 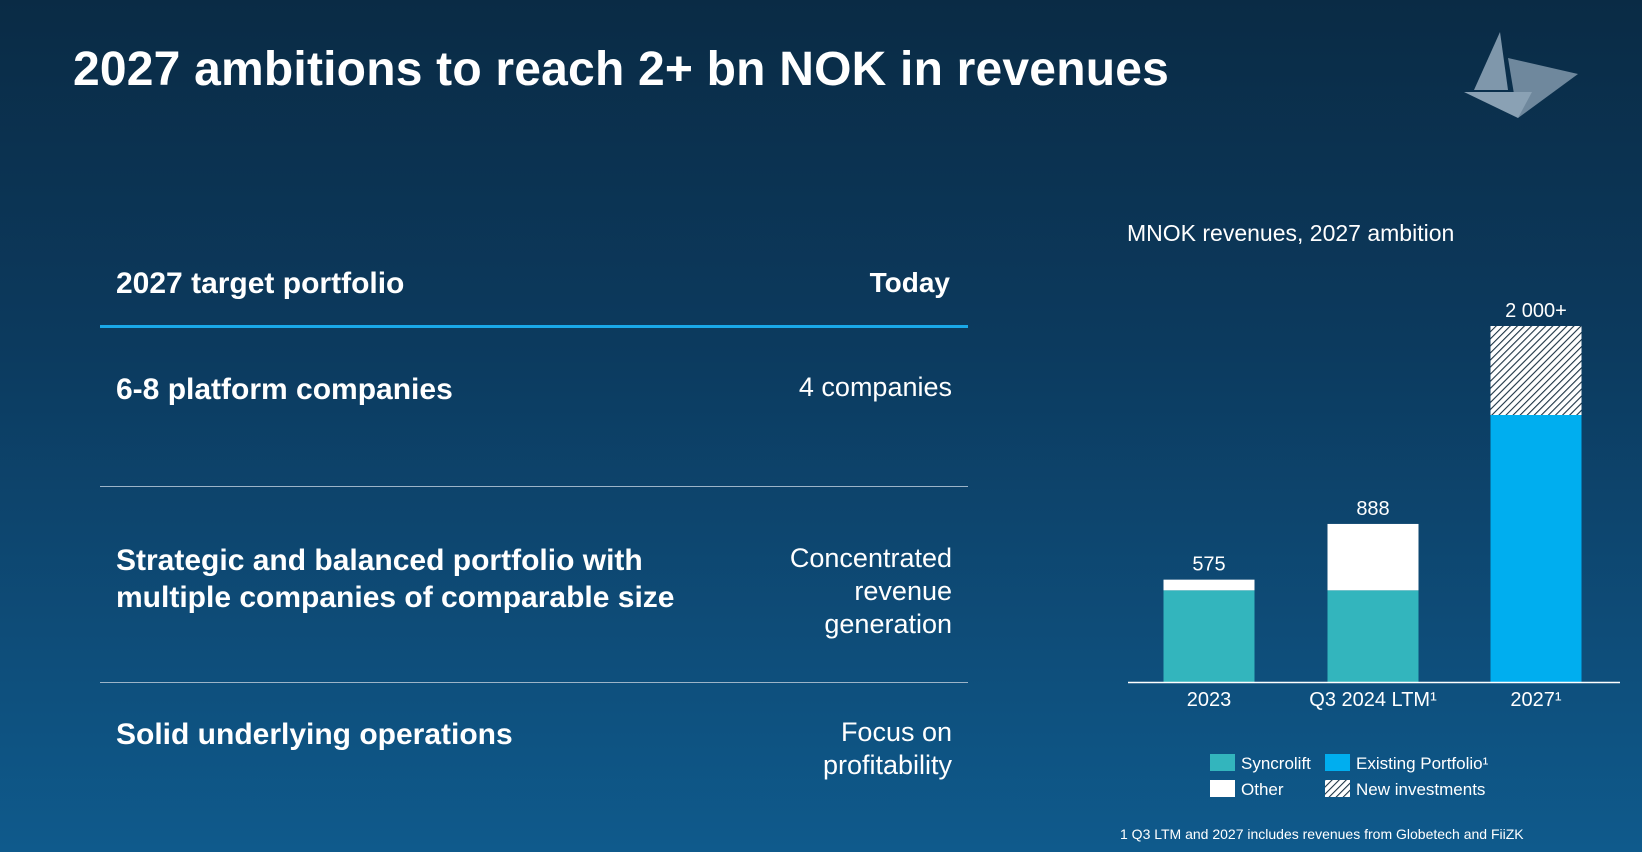 What do you see at coordinates (1536, 311) in the screenshot?
I see `data-label: 2 000+` at bounding box center [1536, 311].